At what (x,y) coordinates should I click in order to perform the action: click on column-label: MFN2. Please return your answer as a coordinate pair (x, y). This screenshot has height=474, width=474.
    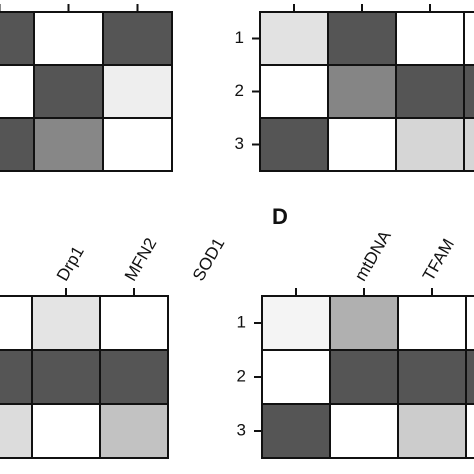
    Looking at the image, I should click on (141, 260).